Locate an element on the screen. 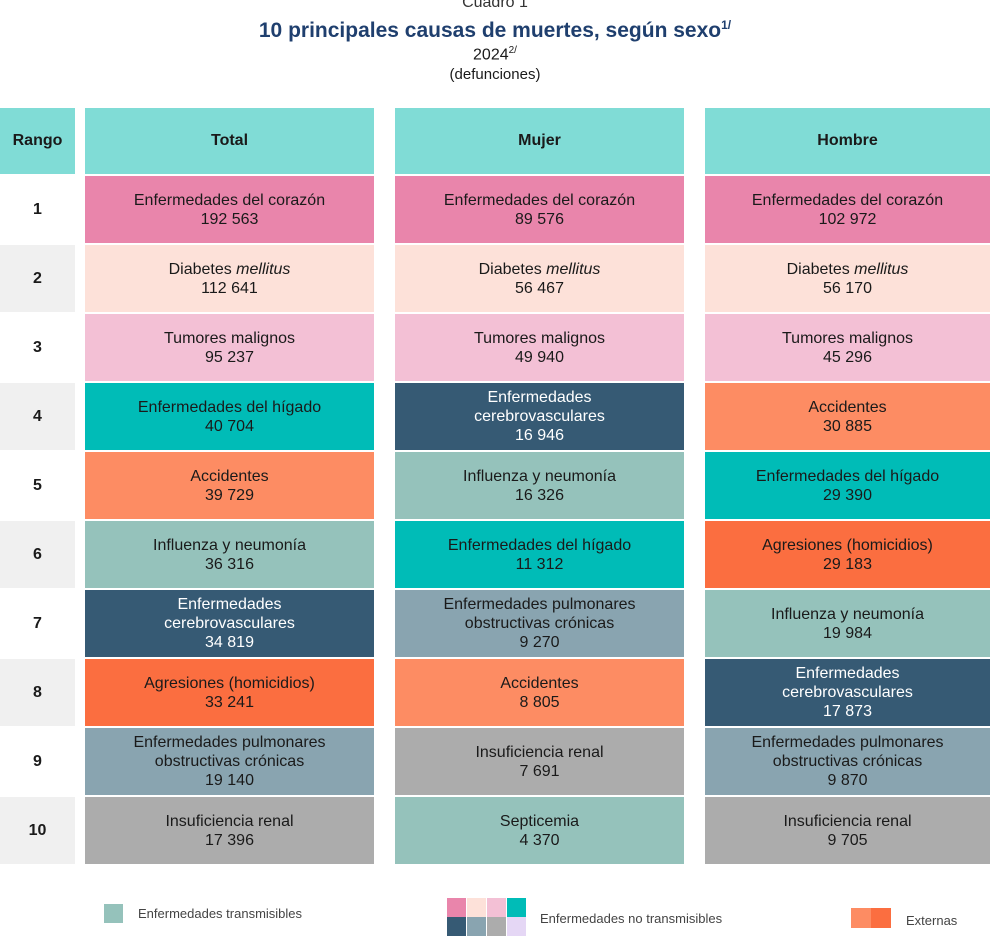  rank-cell: 3 is located at coordinates (37, 347).